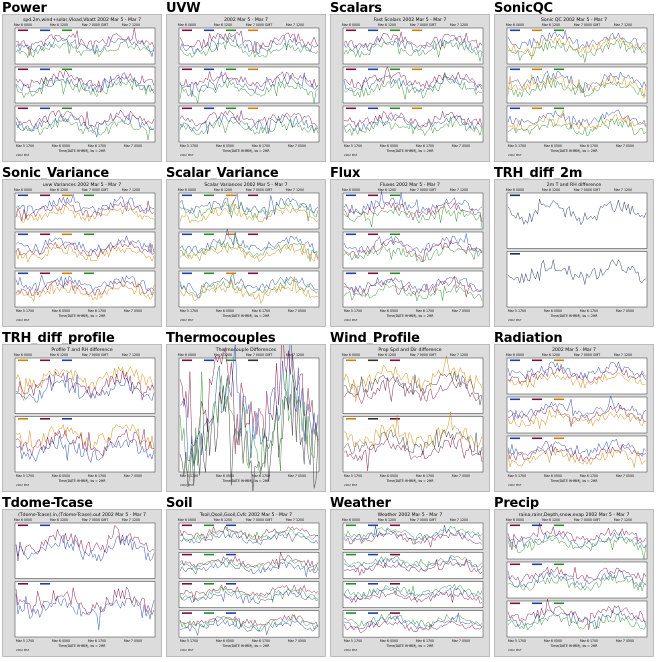 This screenshot has width=656, height=662. What do you see at coordinates (551, 520) in the screenshot?
I see `top-tick-label: Mar 6 1200` at bounding box center [551, 520].